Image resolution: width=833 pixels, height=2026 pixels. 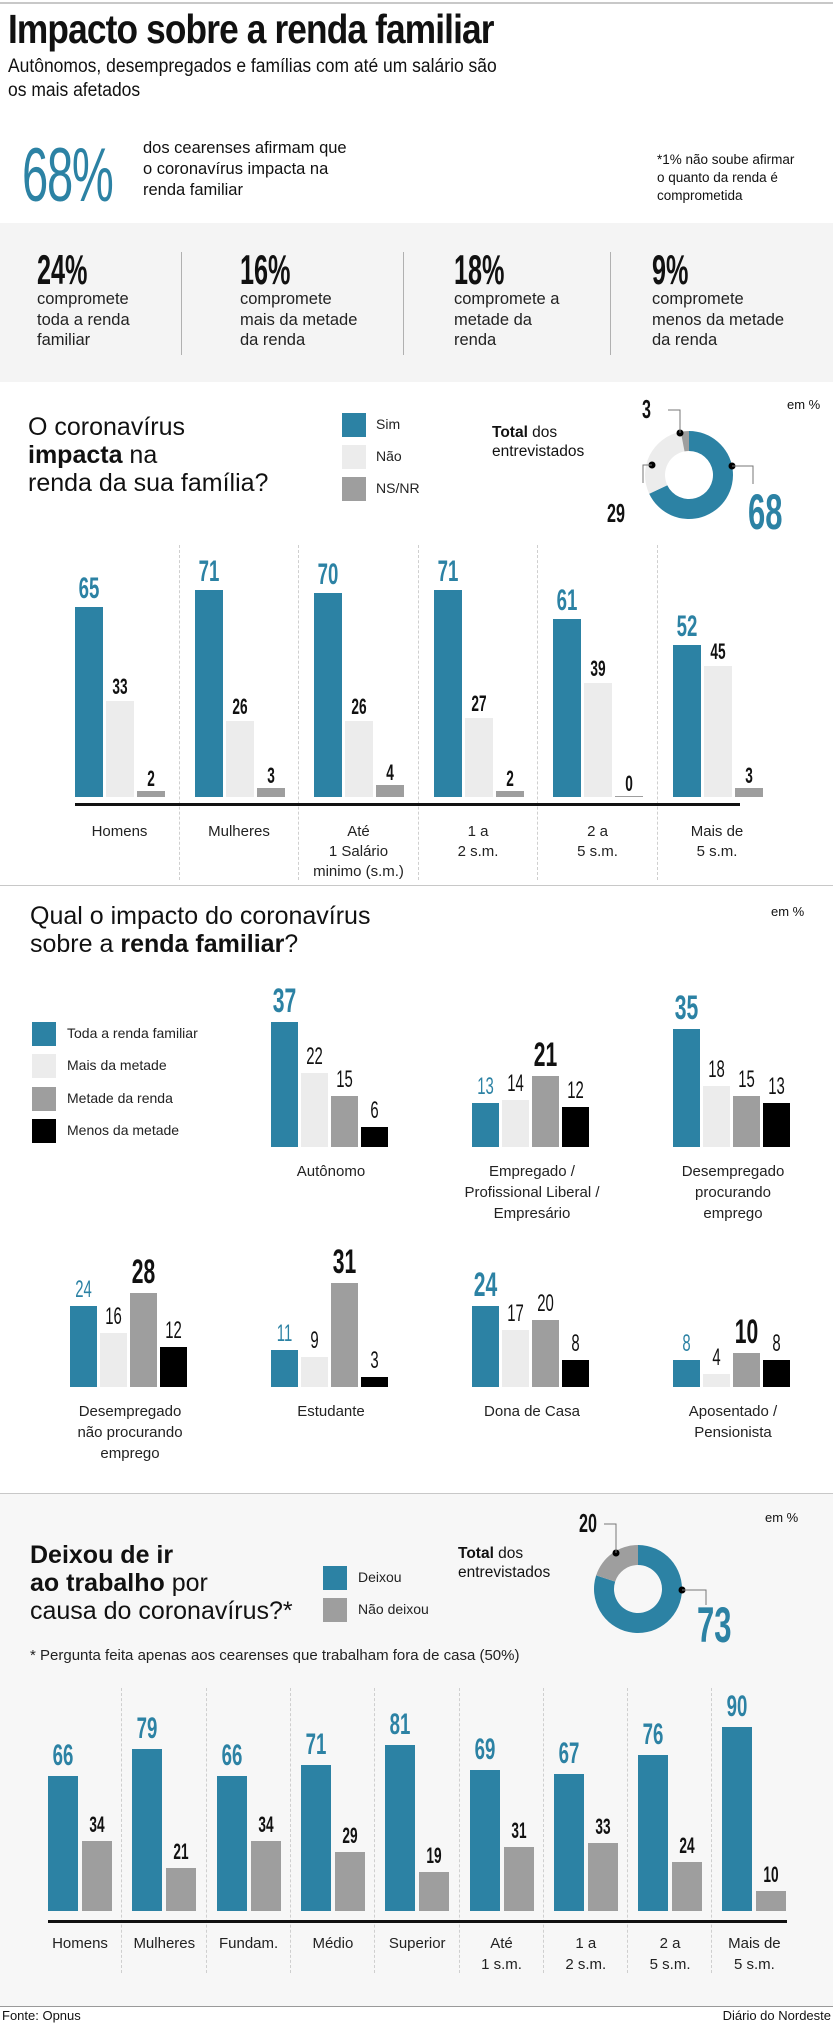 I want to click on stat-3-line-1: compromete a, so click(x=507, y=299).